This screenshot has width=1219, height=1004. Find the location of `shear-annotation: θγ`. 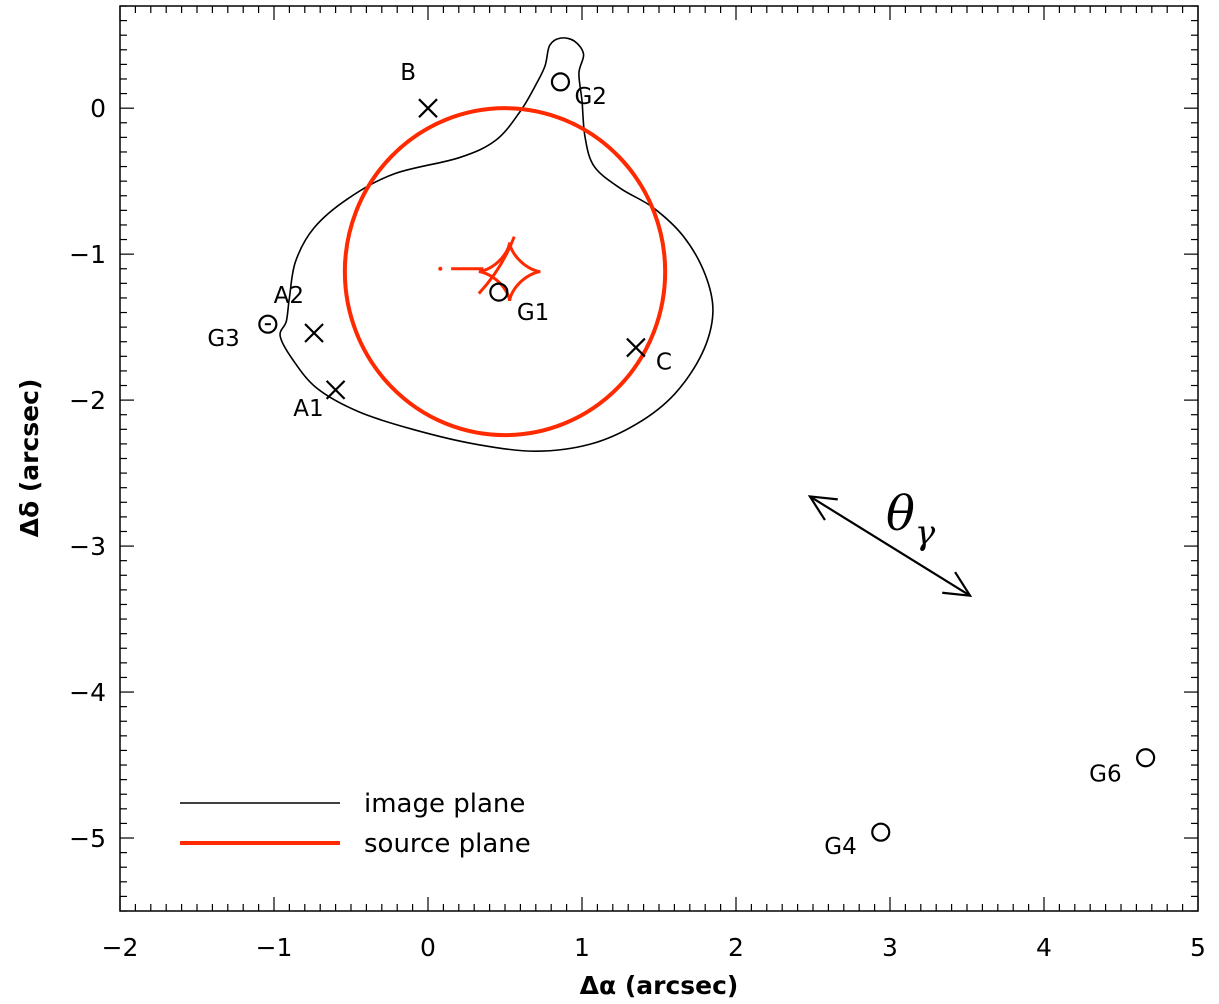

shear-annotation: θγ is located at coordinates (890, 542).